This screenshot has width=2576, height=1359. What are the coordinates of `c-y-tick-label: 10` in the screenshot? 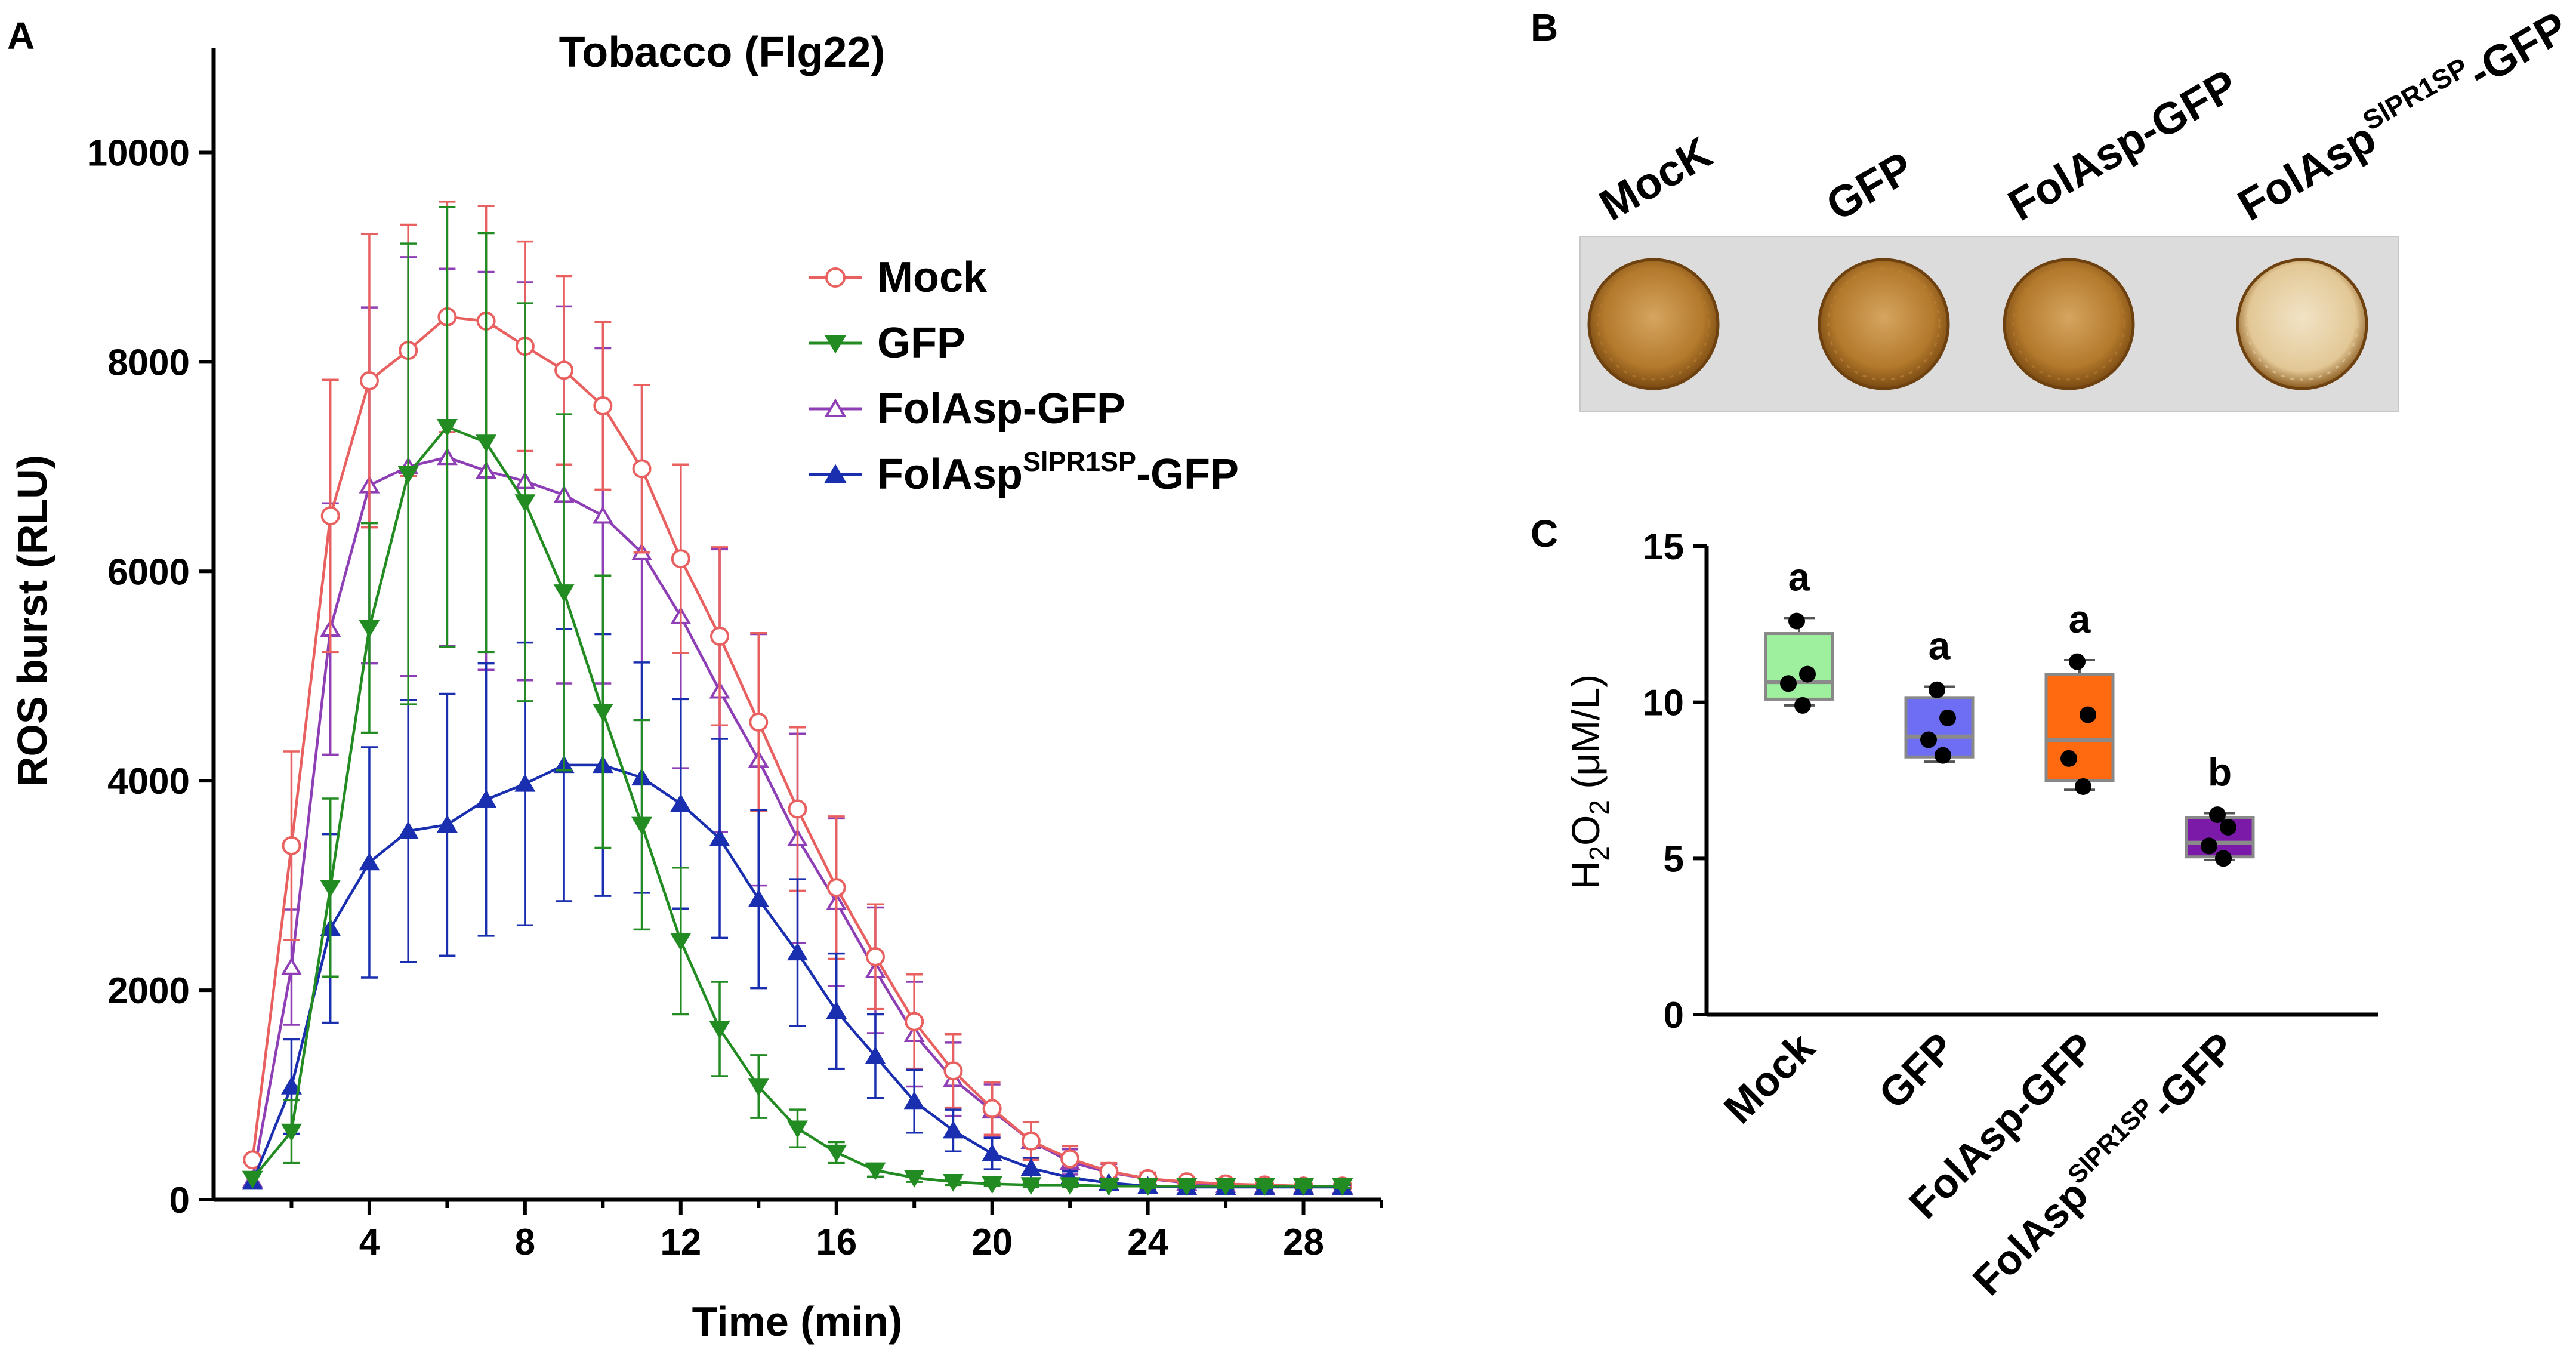 It's located at (1663, 703).